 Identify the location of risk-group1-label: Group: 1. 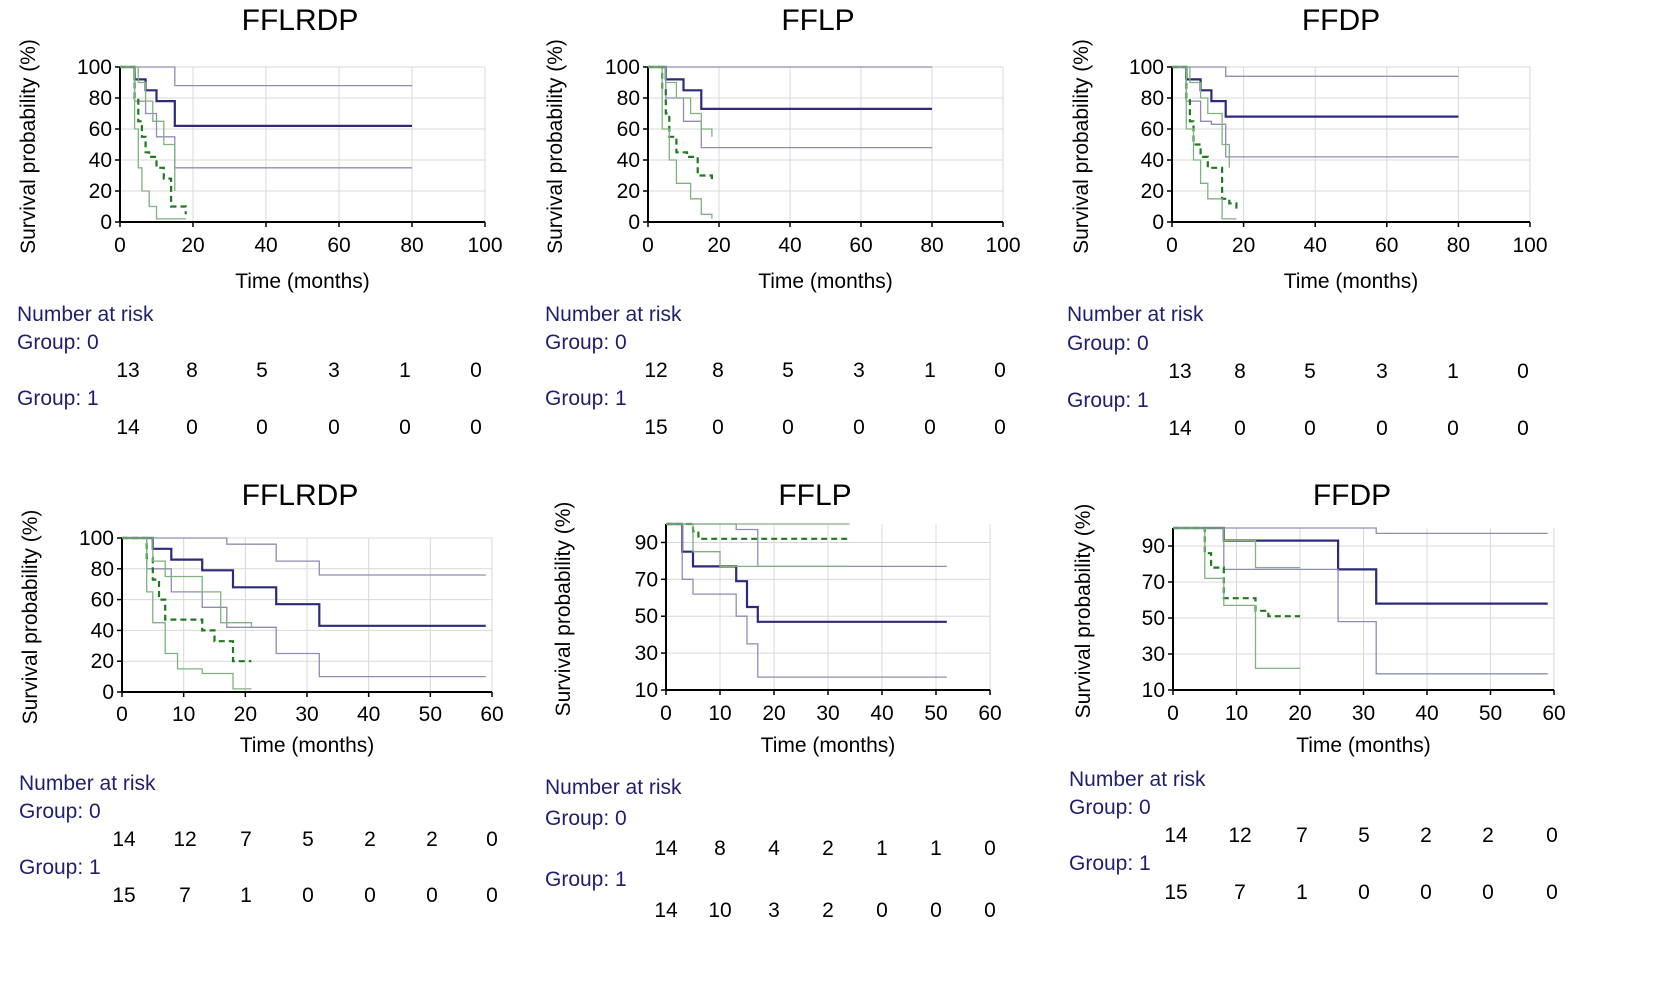
(1108, 400).